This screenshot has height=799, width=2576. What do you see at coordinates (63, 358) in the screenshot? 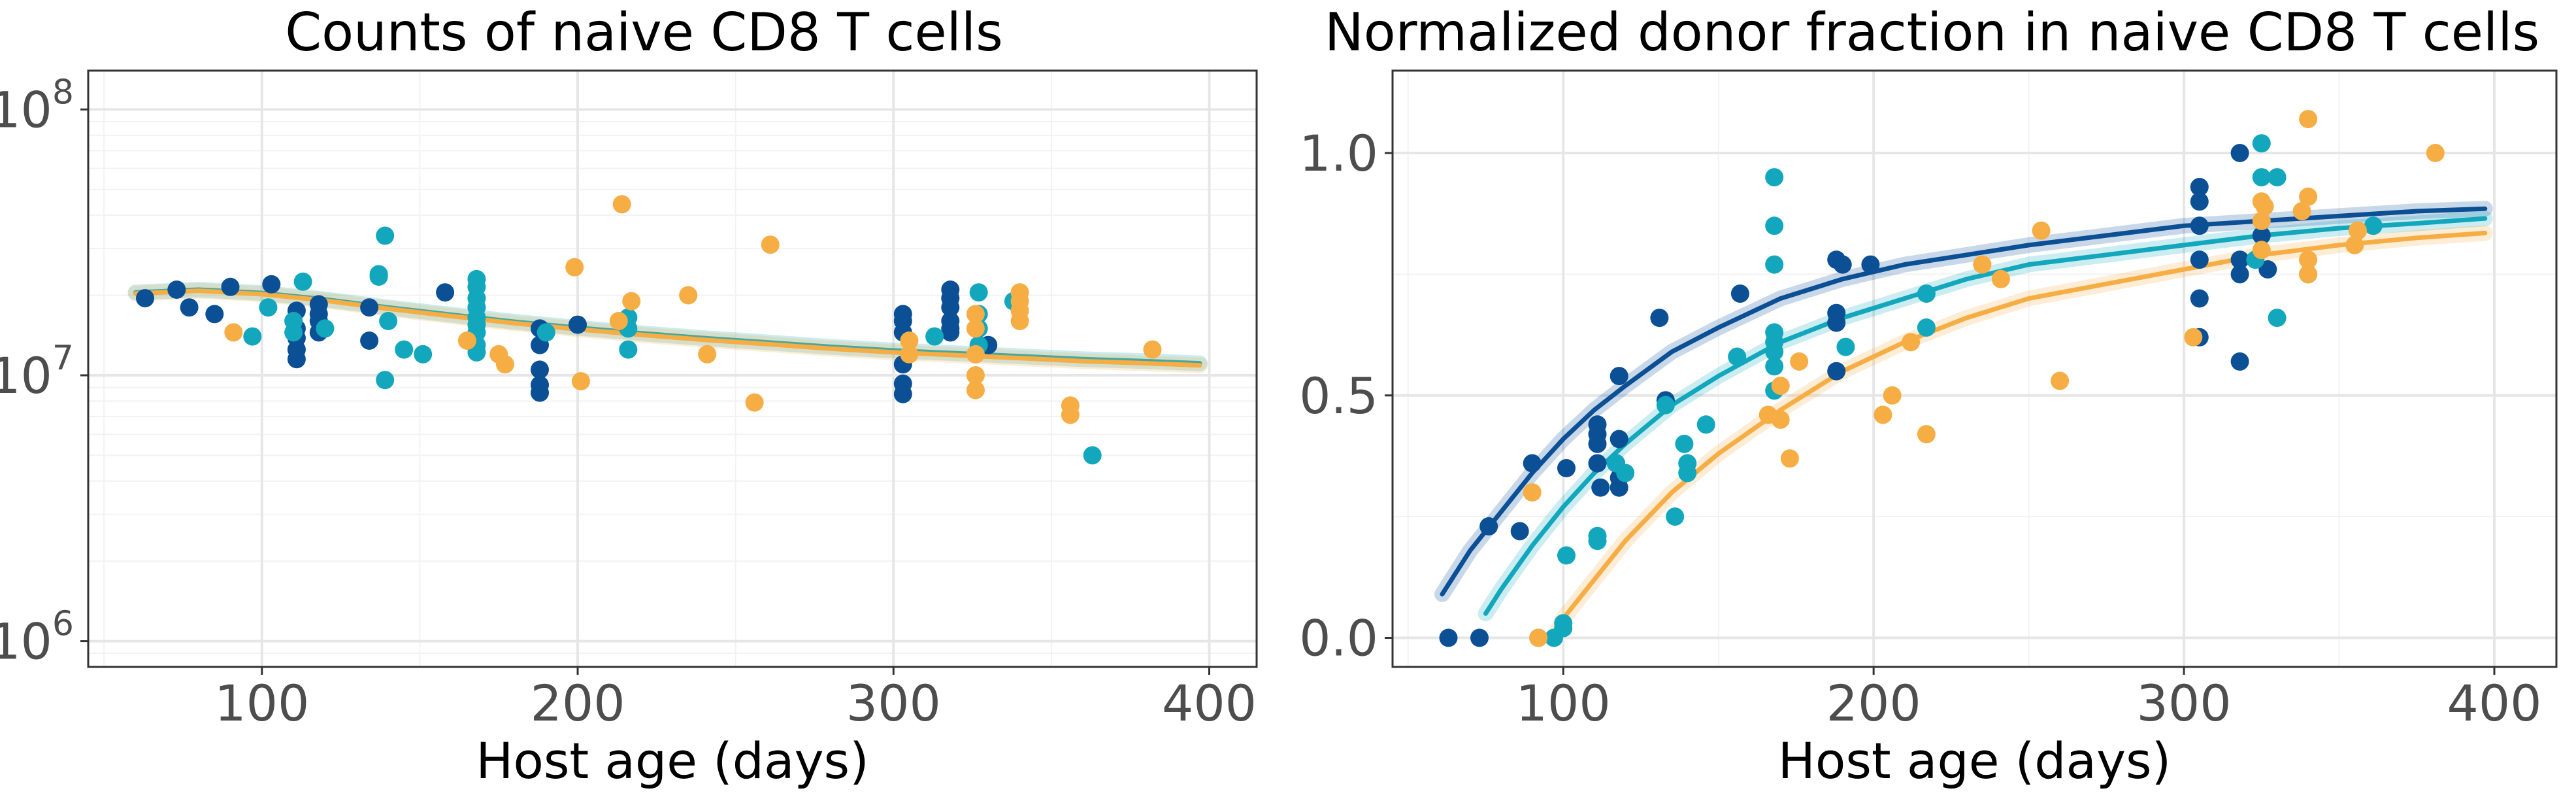
I see `y-tick-exponent: 7` at bounding box center [63, 358].